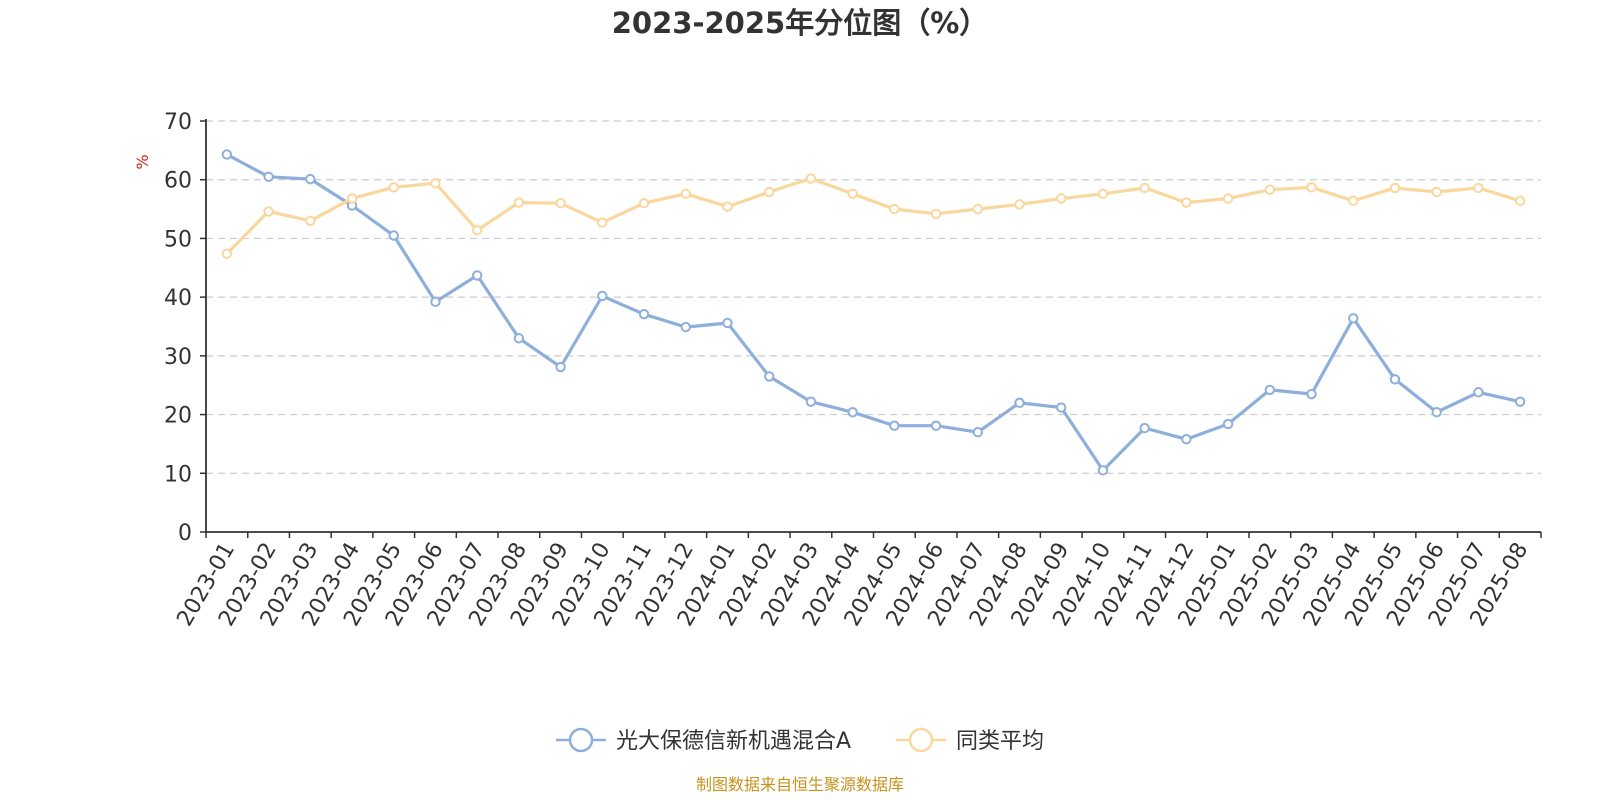  Describe the element at coordinates (142, 161) in the screenshot. I see `y-axis-unit-label: %` at that location.